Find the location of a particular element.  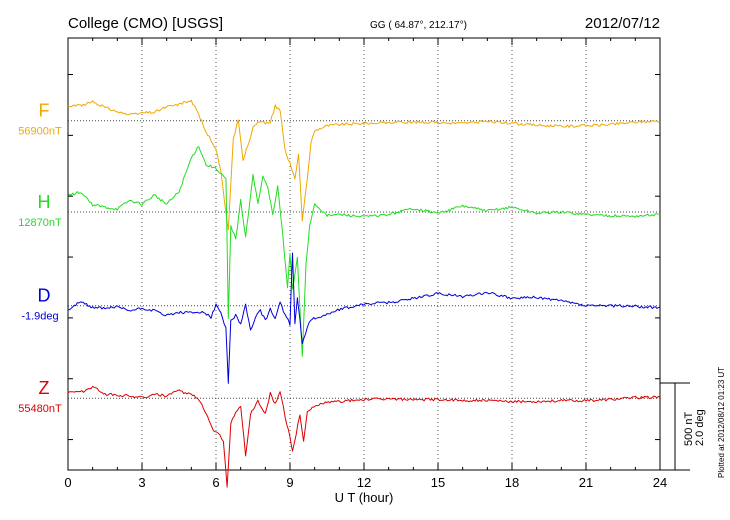

channel-label-D: D is located at coordinates (44, 296).